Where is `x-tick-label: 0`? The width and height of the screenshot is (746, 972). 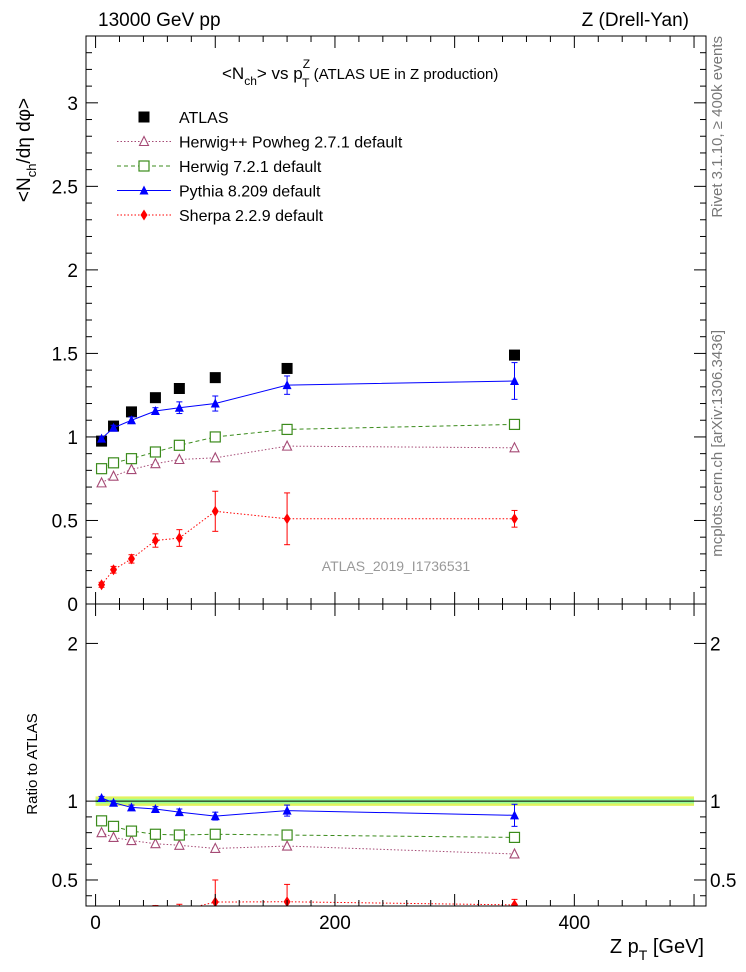
x-tick-label: 0 is located at coordinates (95, 923).